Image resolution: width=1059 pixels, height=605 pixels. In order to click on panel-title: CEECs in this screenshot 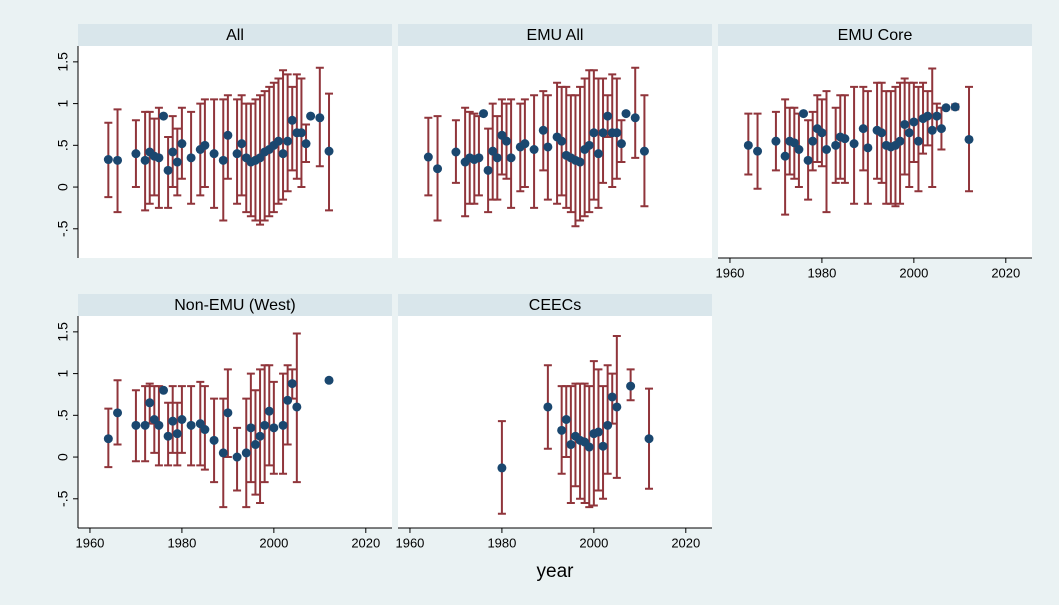, I will do `click(555, 305)`.